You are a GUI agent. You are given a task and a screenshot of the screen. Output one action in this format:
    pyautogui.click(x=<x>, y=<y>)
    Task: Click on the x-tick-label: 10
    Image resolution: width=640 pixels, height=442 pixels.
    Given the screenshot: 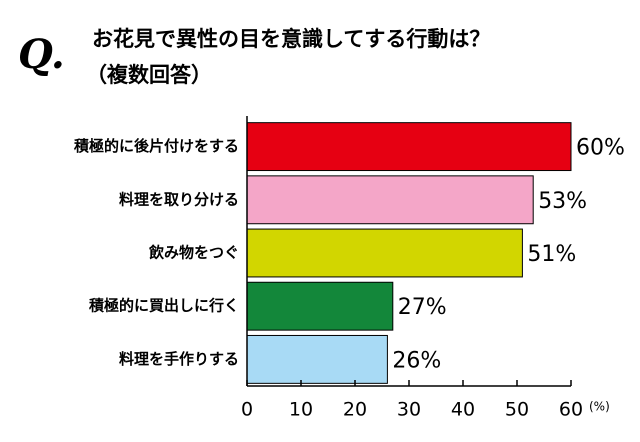 What is the action you would take?
    pyautogui.click(x=301, y=410)
    